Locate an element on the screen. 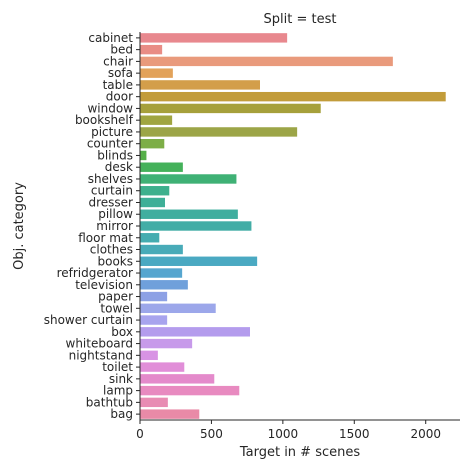 The image size is (474, 474). y-tick-label: cabinet is located at coordinates (110, 38).